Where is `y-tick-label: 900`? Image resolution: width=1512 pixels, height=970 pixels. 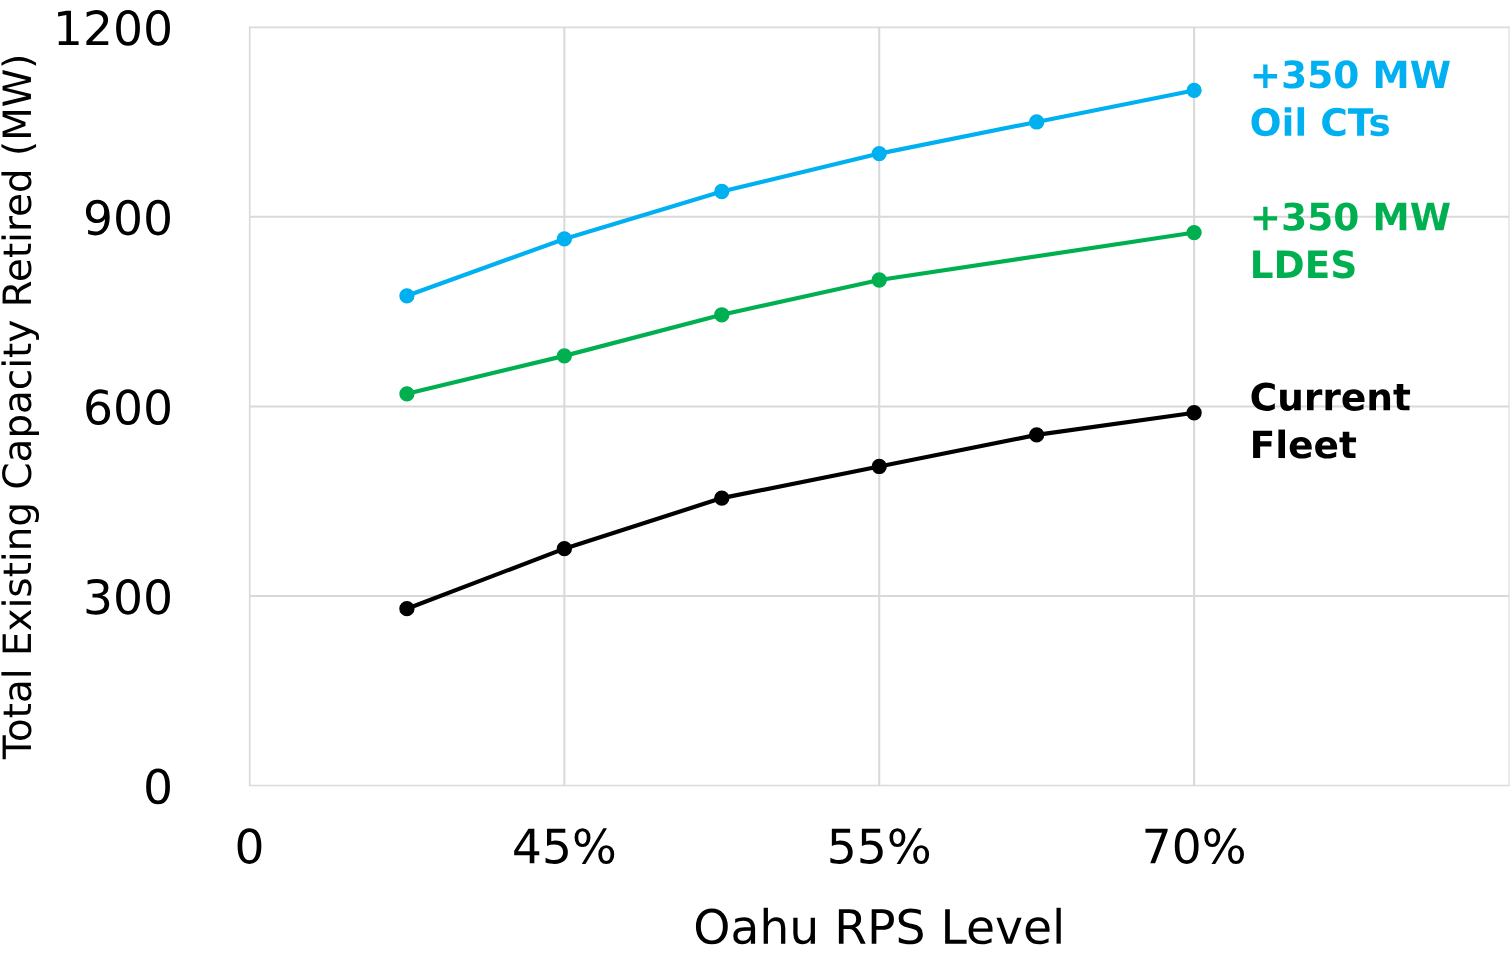
y-tick-label: 900 is located at coordinates (127, 217).